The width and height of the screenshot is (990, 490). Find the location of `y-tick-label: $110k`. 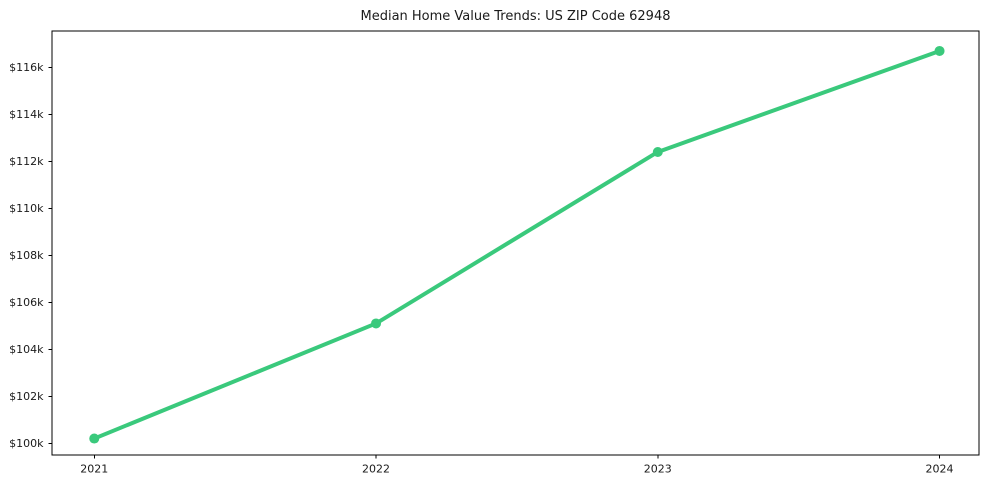

y-tick-label: $110k is located at coordinates (26, 208).